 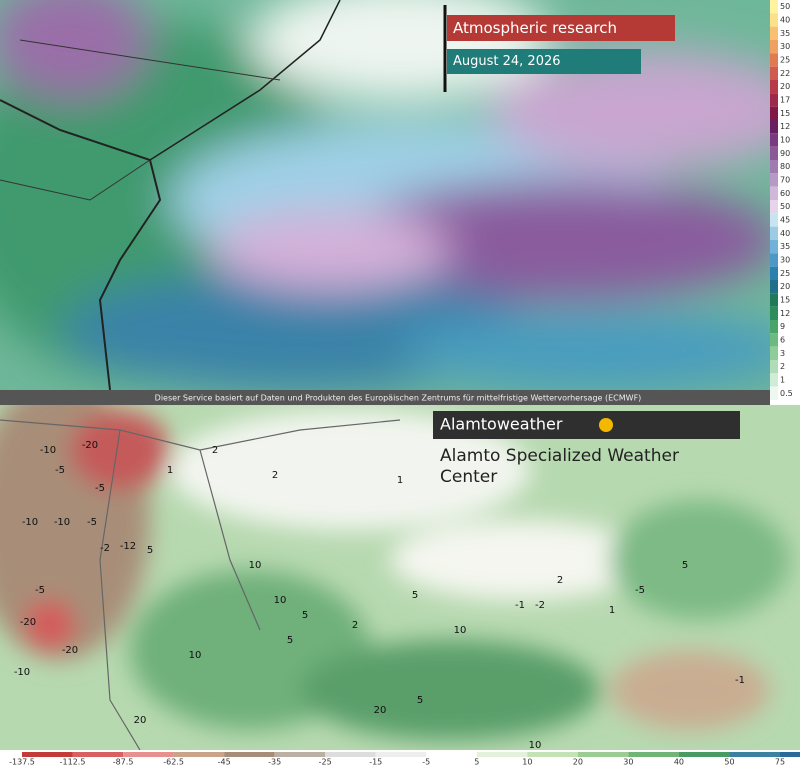 What do you see at coordinates (173, 762) in the screenshot?
I see `legend-label: -62.5` at bounding box center [173, 762].